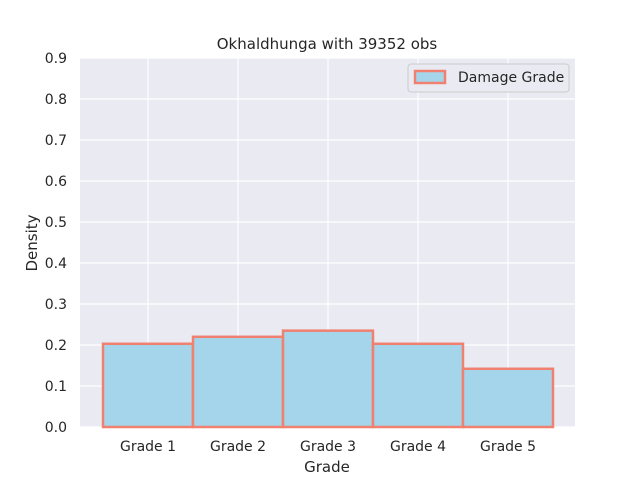 This screenshot has width=640, height=480. Describe the element at coordinates (508, 447) in the screenshot. I see `x-tick-label: Grade 5` at that location.